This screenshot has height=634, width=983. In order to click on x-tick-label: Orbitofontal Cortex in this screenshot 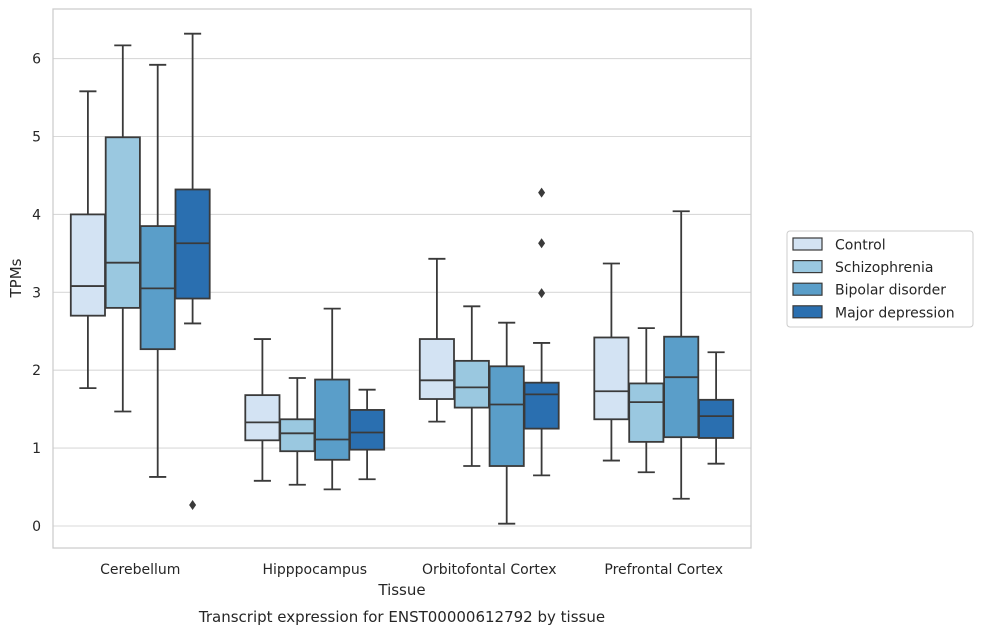, I will do `click(489, 570)`.